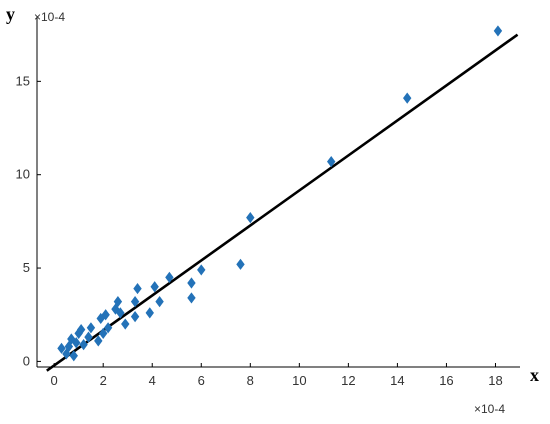 The width and height of the screenshot is (550, 424). What do you see at coordinates (54, 380) in the screenshot?
I see `x-tick-label: 0` at bounding box center [54, 380].